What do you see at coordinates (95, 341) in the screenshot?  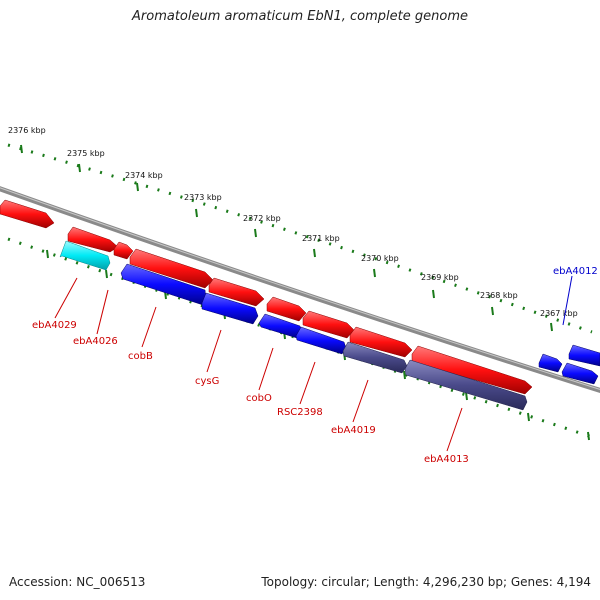 I see `gene-label: ebA4026` at bounding box center [95, 341].